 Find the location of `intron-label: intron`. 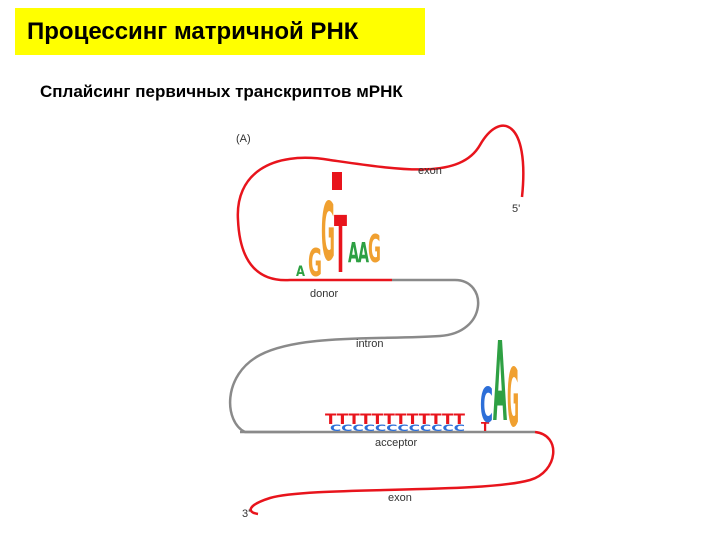

intron-label: intron is located at coordinates (370, 344).